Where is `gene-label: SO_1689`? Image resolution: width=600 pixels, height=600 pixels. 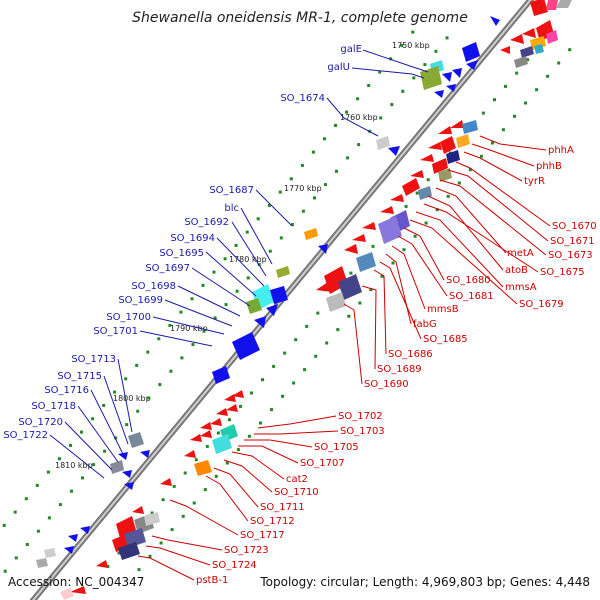 gene-label: SO_1689 is located at coordinates (399, 369).